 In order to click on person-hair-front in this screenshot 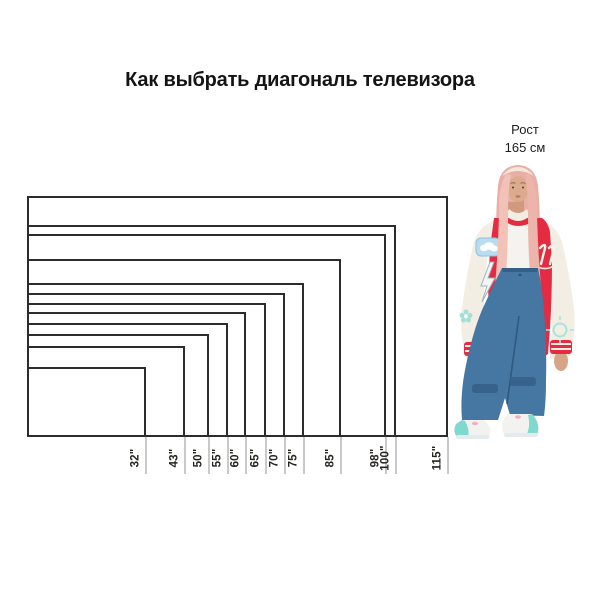, I will do `click(518, 231)`.